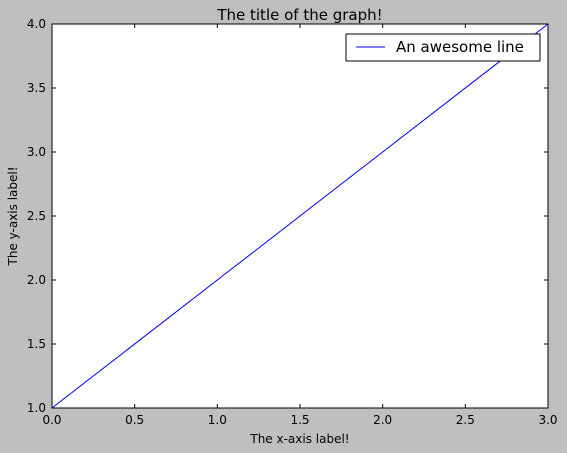 The image size is (567, 453). I want to click on y-axis-label: The y-axis label!, so click(13, 216).